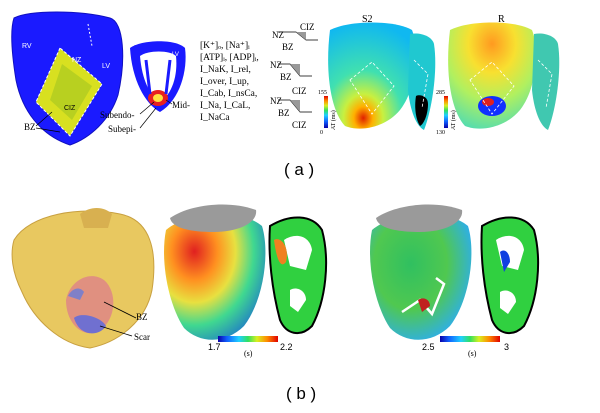 The width and height of the screenshot is (600, 413). What do you see at coordinates (299, 125) in the screenshot?
I see `zone-ciz-3: CIZ` at bounding box center [299, 125].